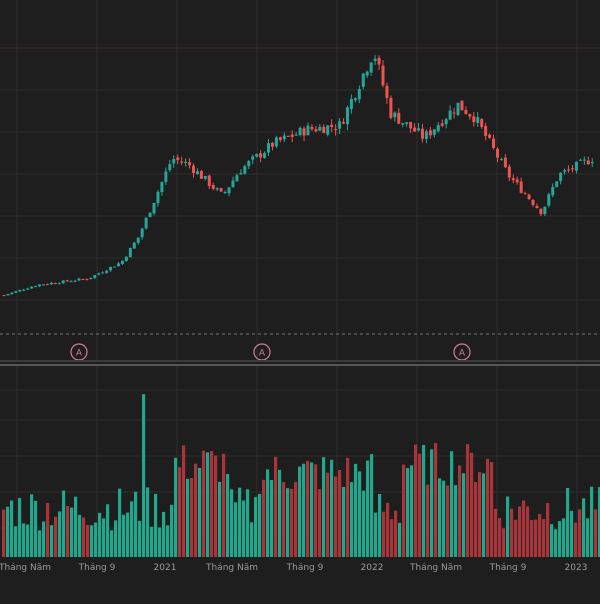  What do you see at coordinates (300, 365) in the screenshot?
I see `pane-separator-bottom` at bounding box center [300, 365].